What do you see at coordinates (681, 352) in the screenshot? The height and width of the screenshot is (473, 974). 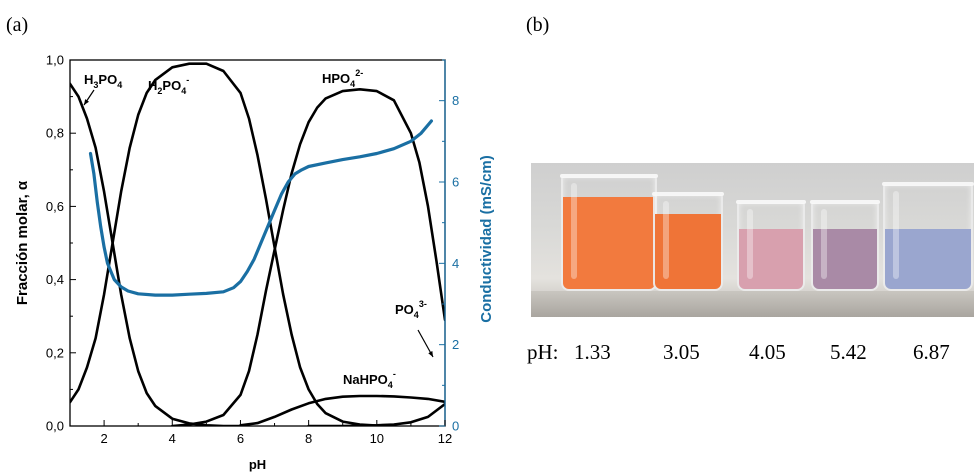 I see `ph-value-2: 3.05` at bounding box center [681, 352].